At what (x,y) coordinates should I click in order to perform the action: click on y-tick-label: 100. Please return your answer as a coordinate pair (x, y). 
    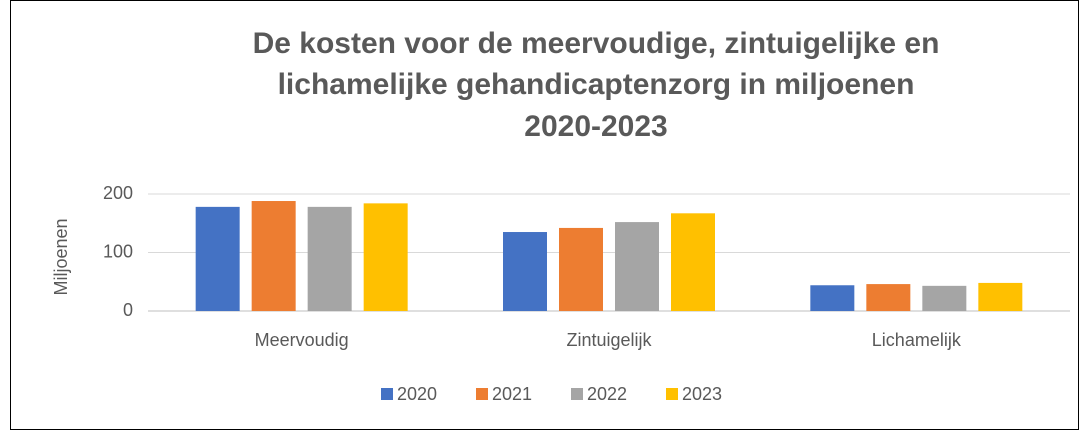
    Looking at the image, I should click on (118, 251).